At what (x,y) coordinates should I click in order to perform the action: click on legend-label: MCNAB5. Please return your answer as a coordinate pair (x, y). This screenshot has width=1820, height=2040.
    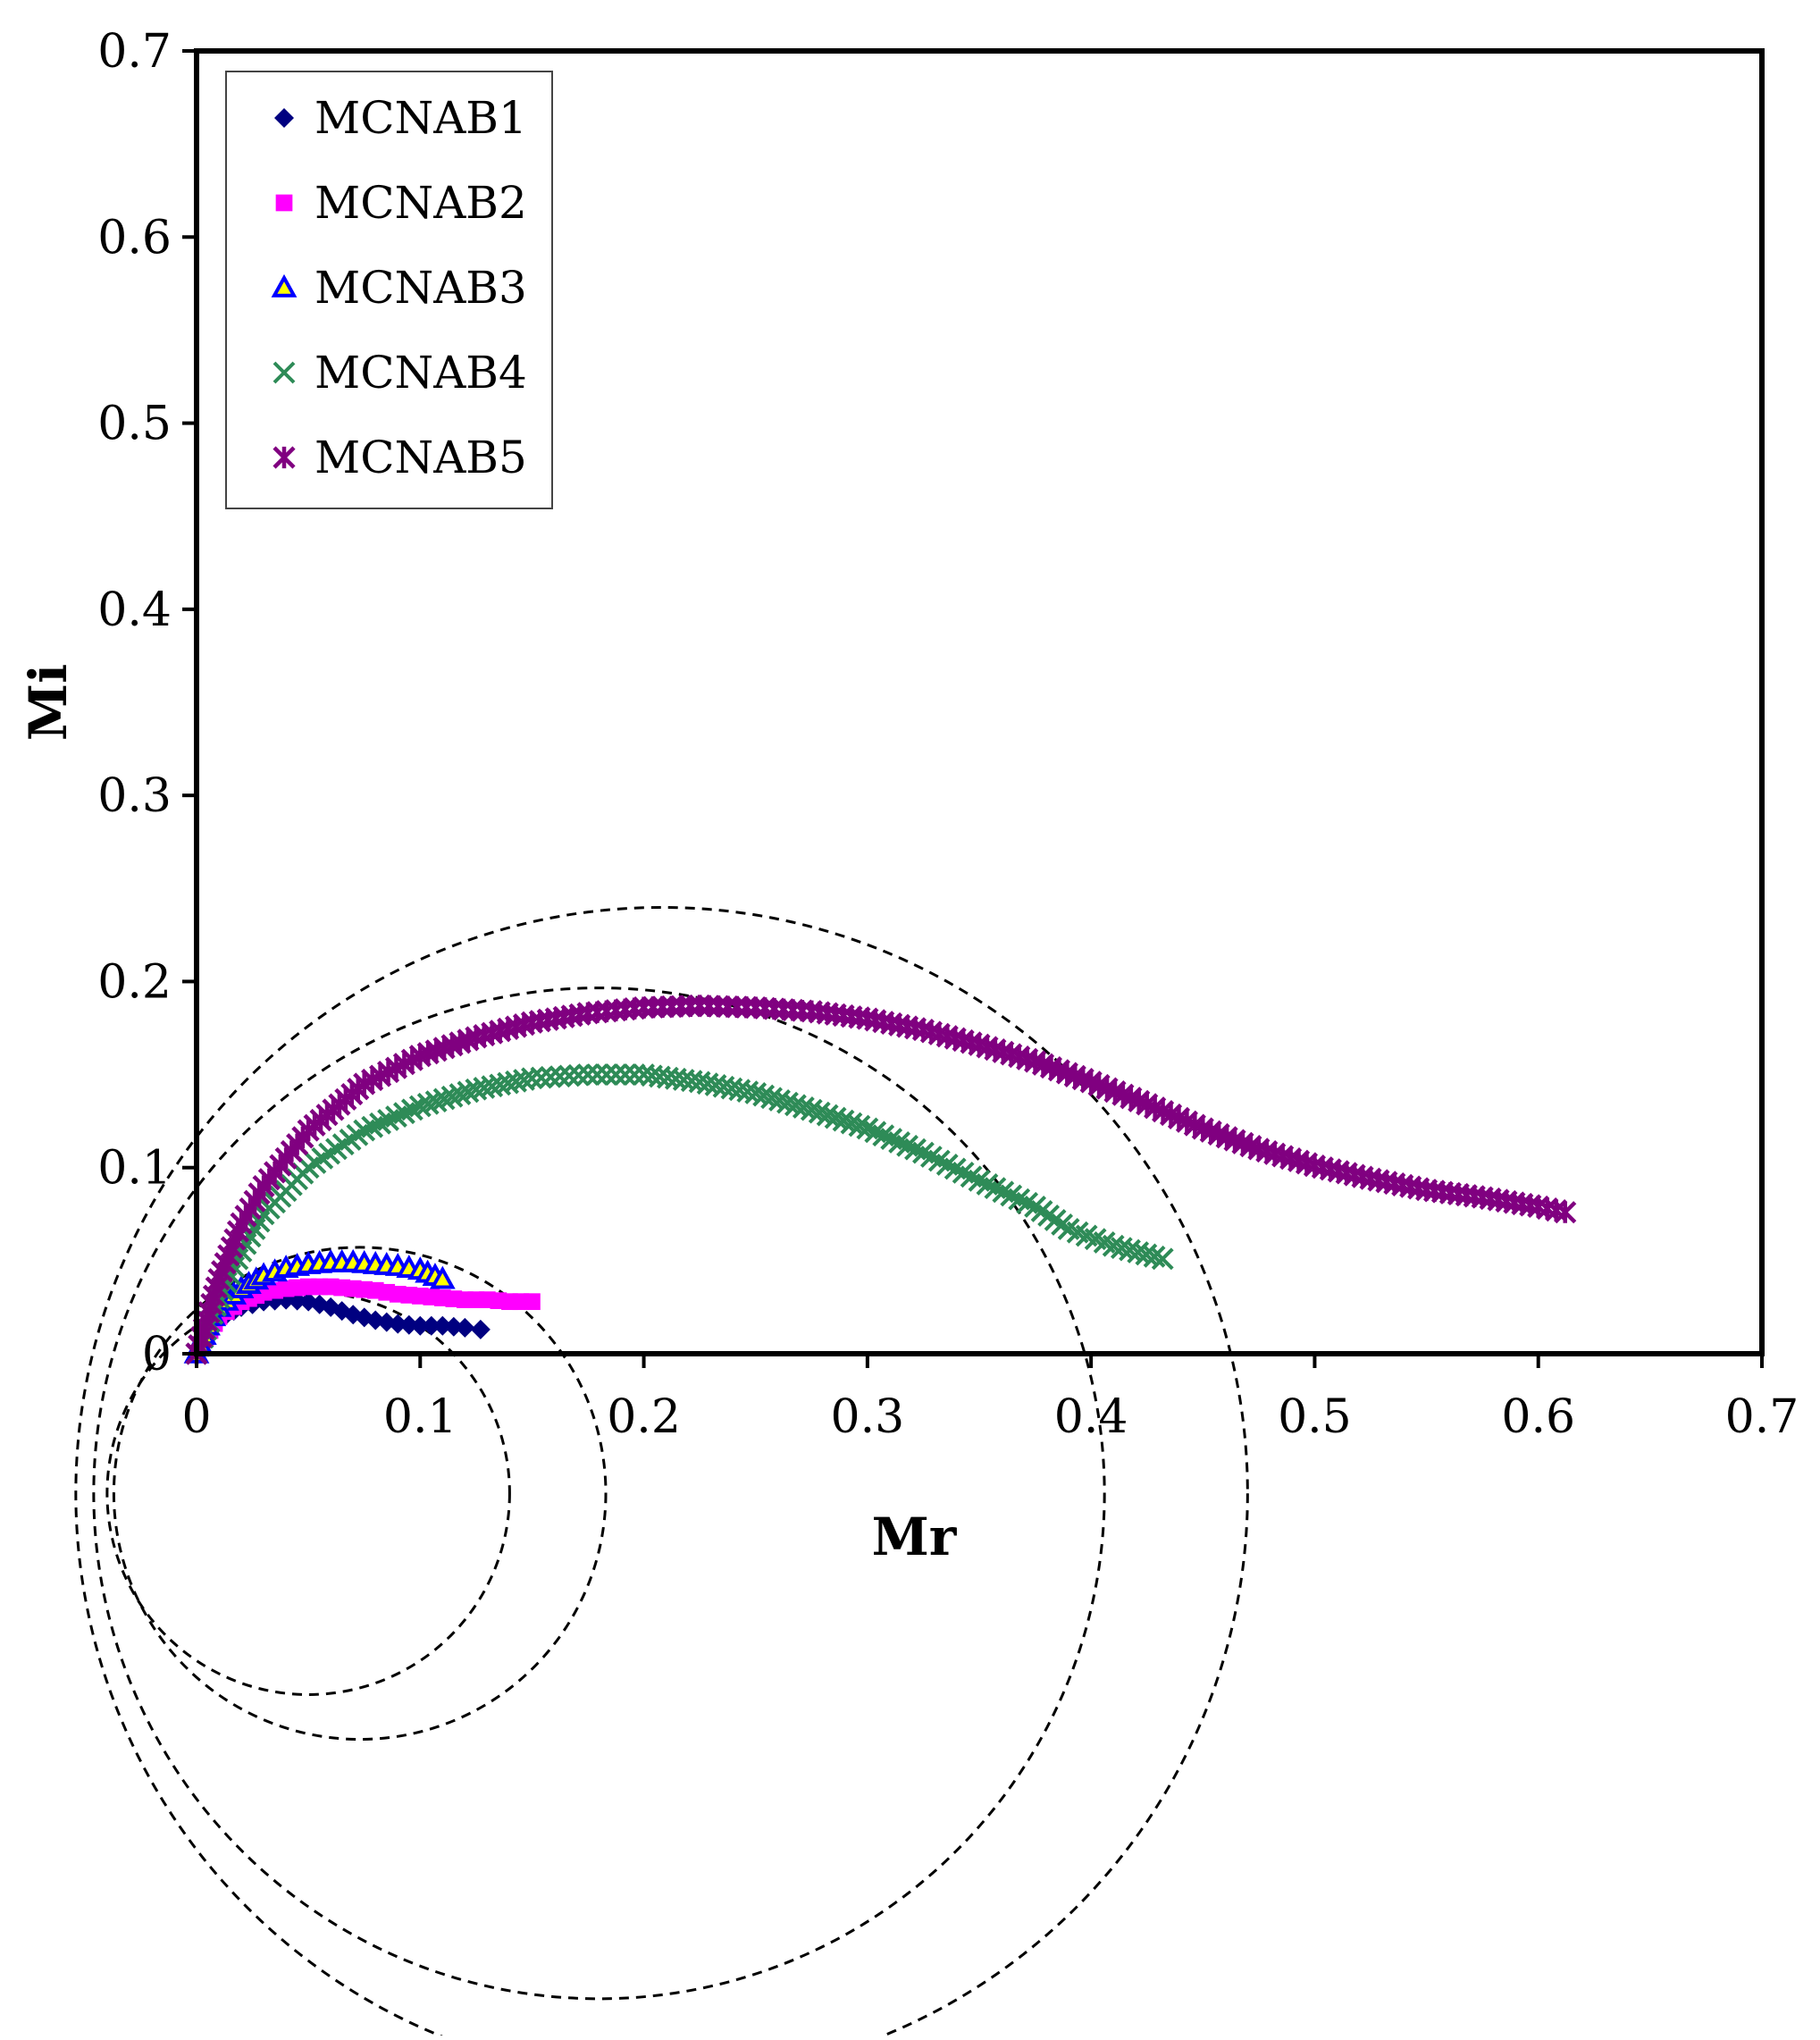
    Looking at the image, I should click on (421, 457).